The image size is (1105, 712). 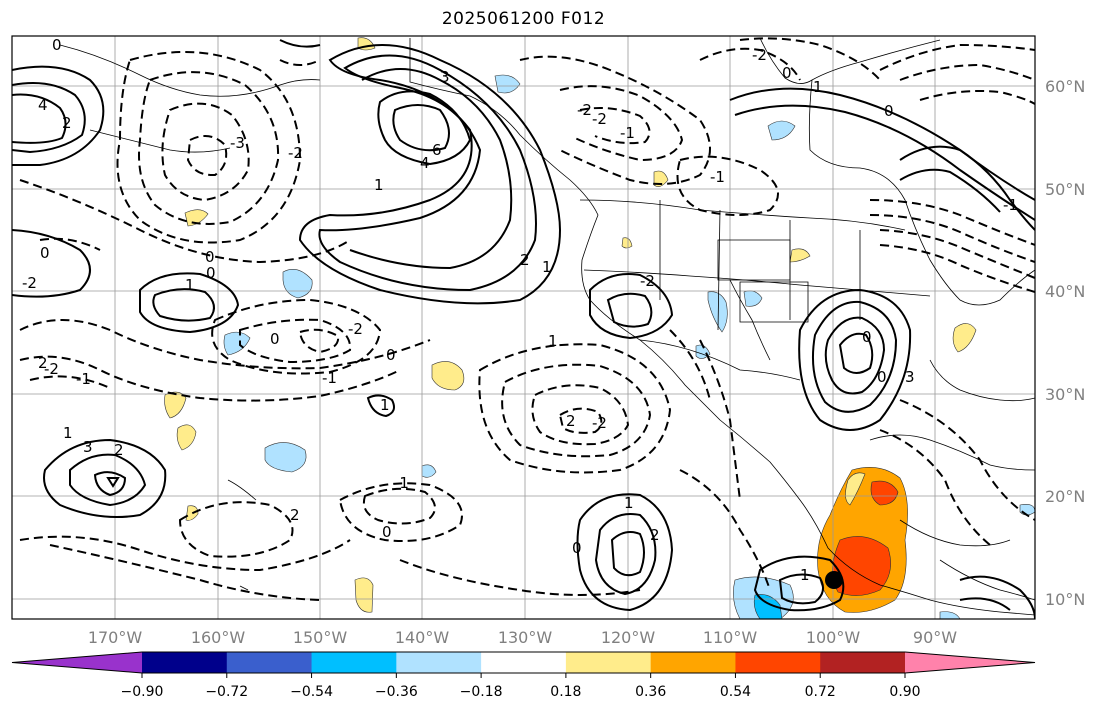 What do you see at coordinates (730, 637) in the screenshot?
I see `lon-label-110w: 110°W` at bounding box center [730, 637].